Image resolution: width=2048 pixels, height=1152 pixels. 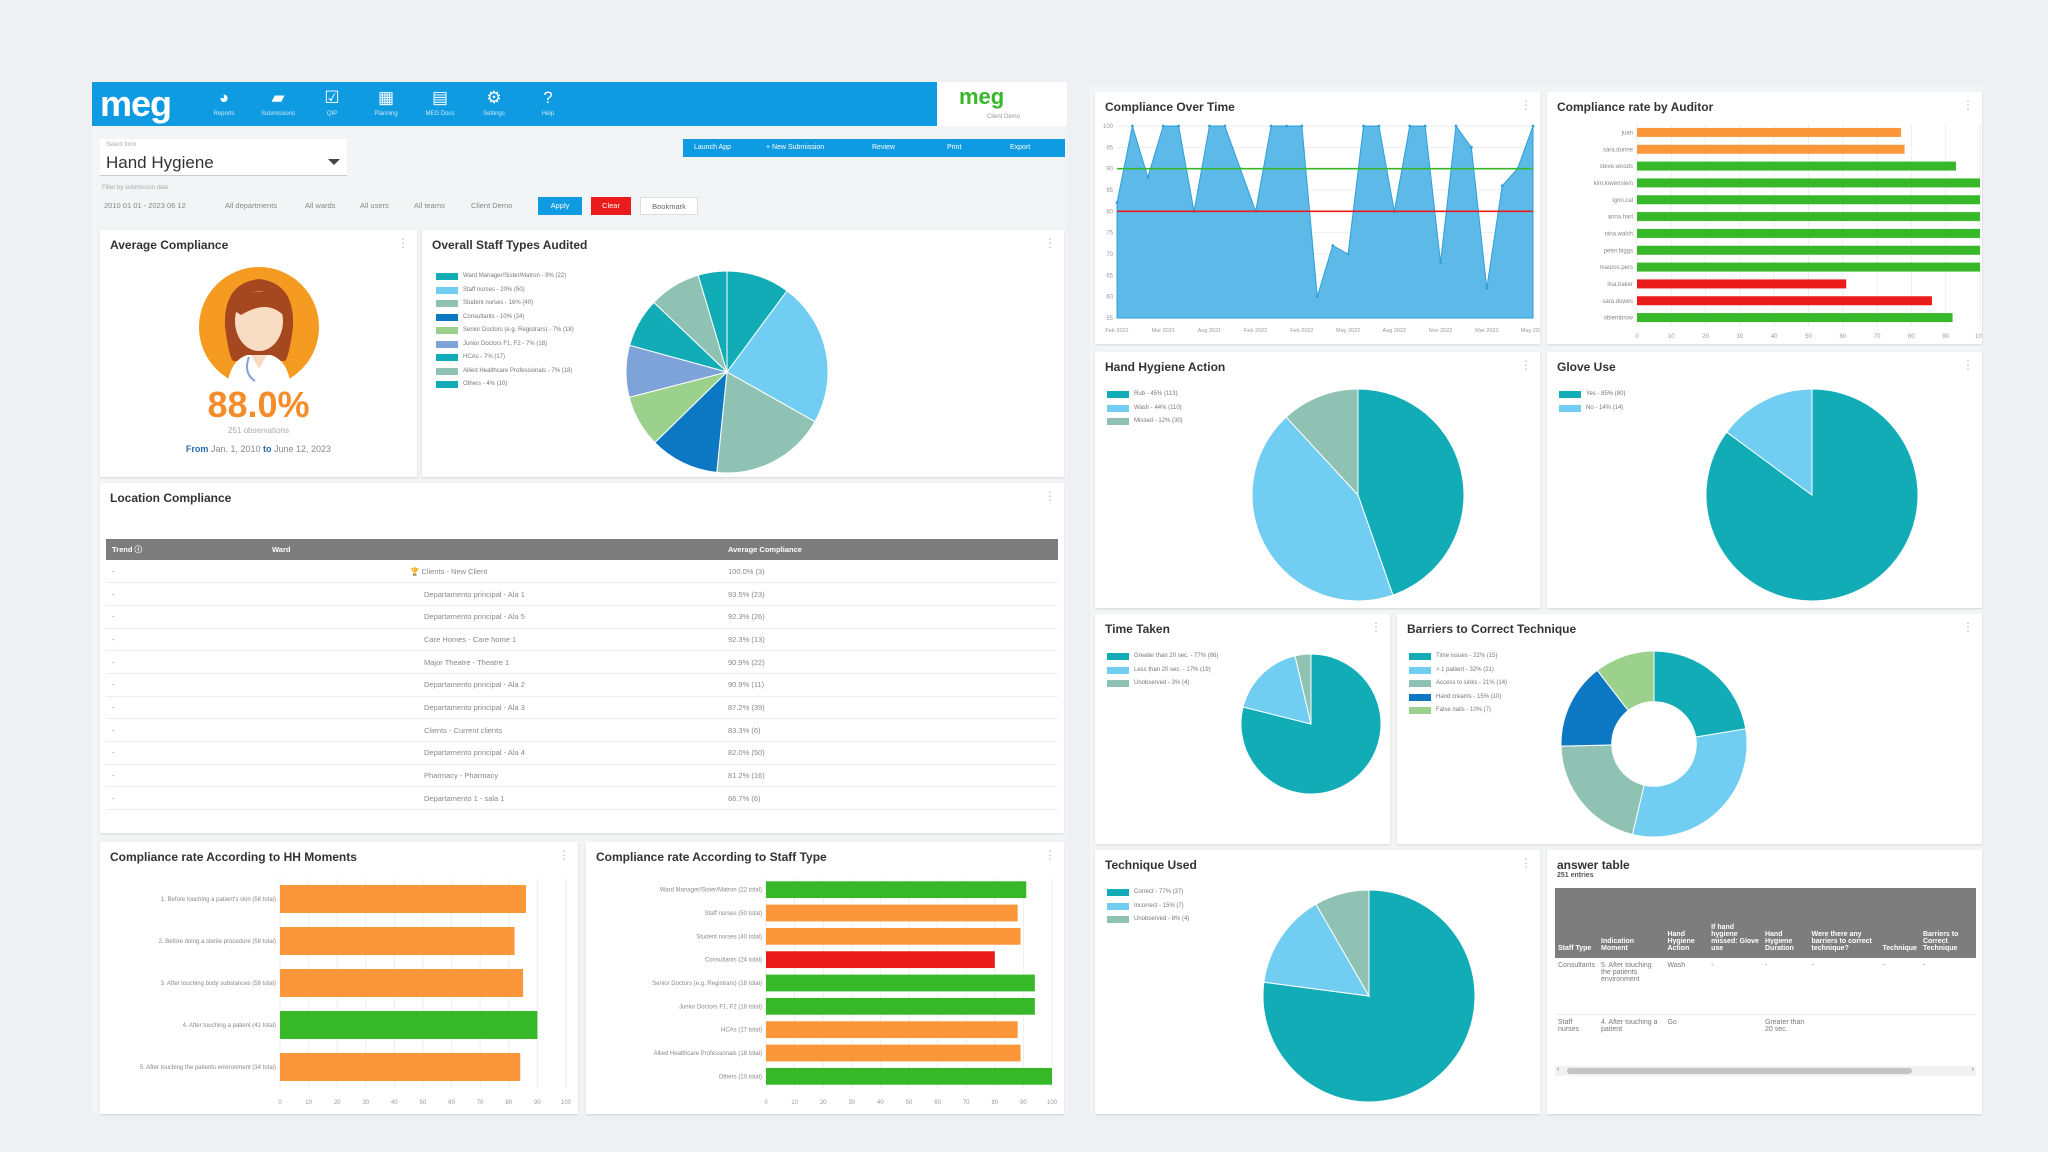 What do you see at coordinates (1458, 711) in the screenshot?
I see `legend-item: False nails - 10% (7)` at bounding box center [1458, 711].